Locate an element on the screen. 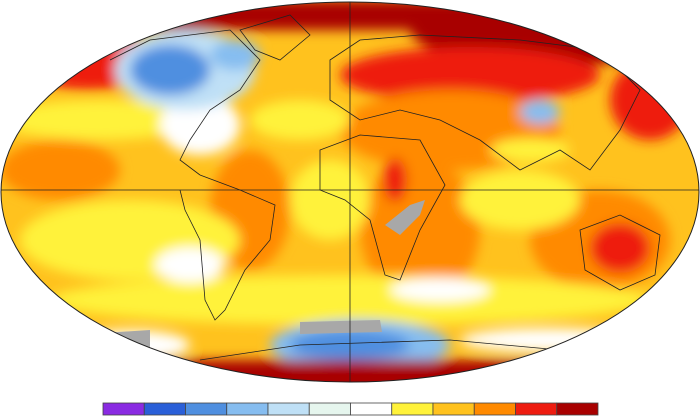 The image size is (700, 420). colorbar is located at coordinates (350, 409).